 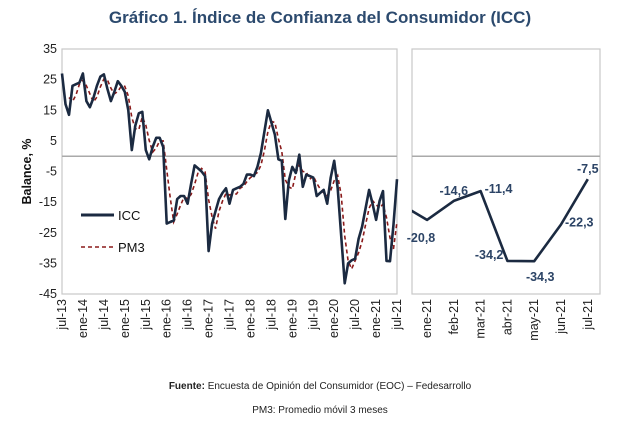 What do you see at coordinates (481, 319) in the screenshot?
I see `x-tick-label-recent: mar-21` at bounding box center [481, 319].